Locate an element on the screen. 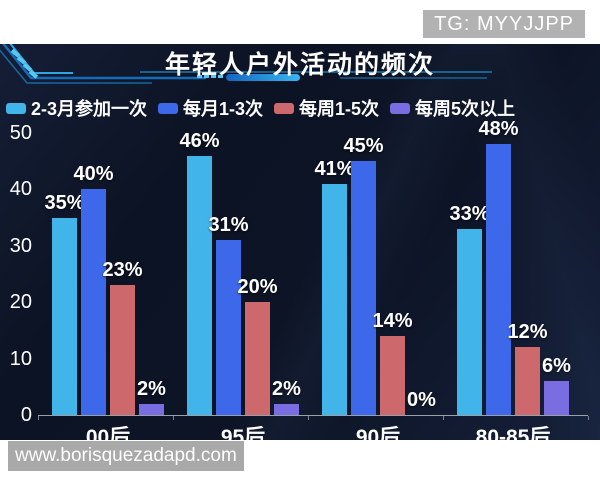 This screenshot has height=480, width=600. bar-group-80-85后: 33% 48% 12% 6% is located at coordinates (510, 266).